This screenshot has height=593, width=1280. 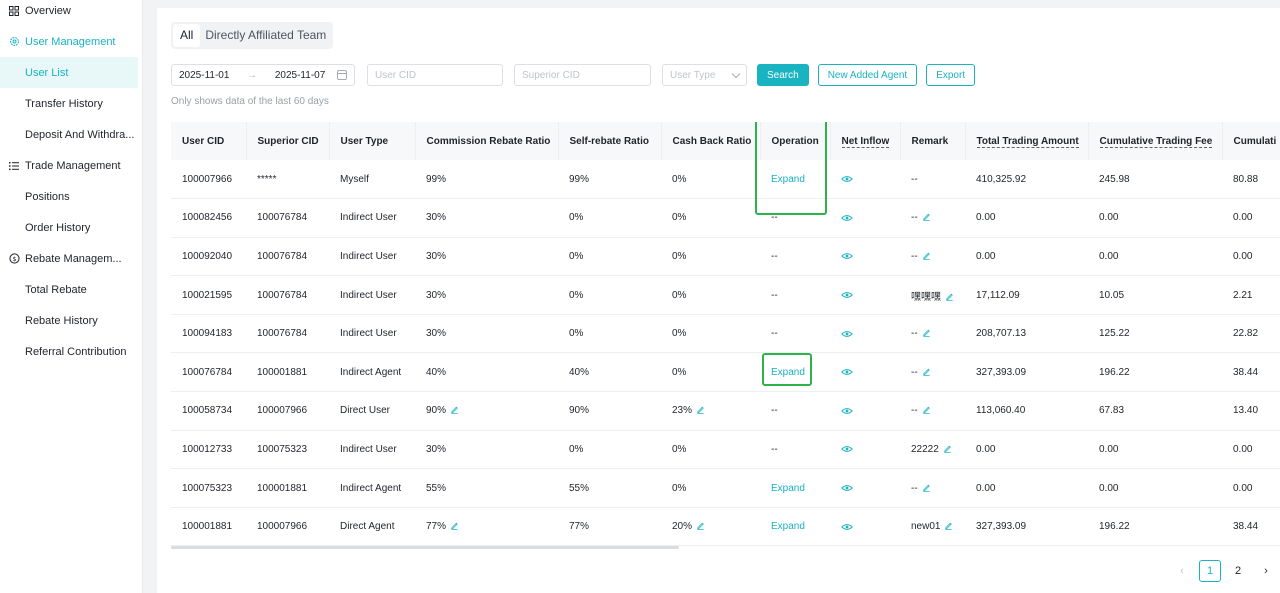 I want to click on sidebar-item-total-rebate: Total Rebate, so click(x=71, y=289).